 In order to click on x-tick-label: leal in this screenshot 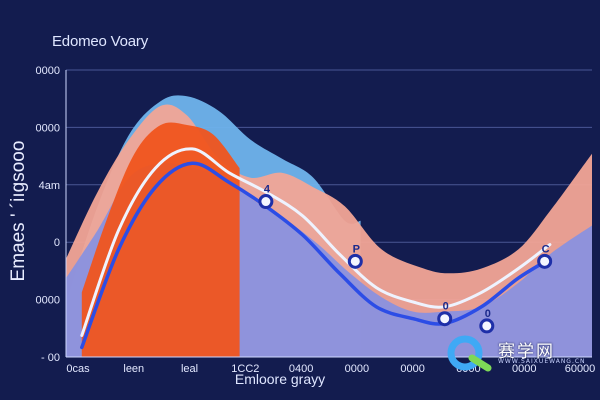, I will do `click(189, 369)`.